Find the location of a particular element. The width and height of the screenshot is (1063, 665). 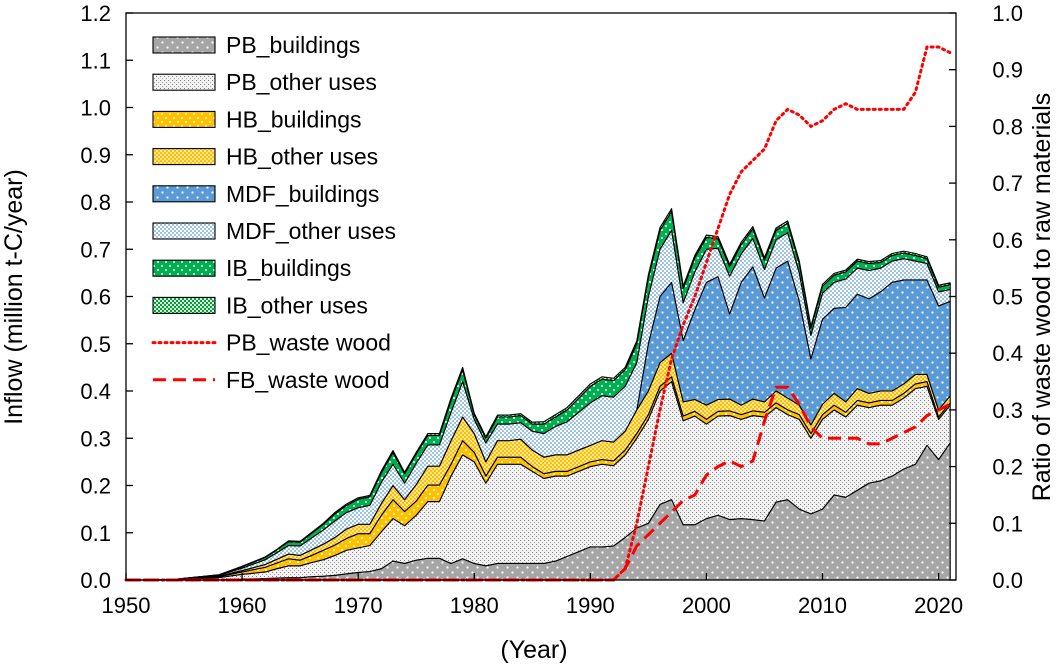

x-tick-label: 2010 is located at coordinates (822, 605).